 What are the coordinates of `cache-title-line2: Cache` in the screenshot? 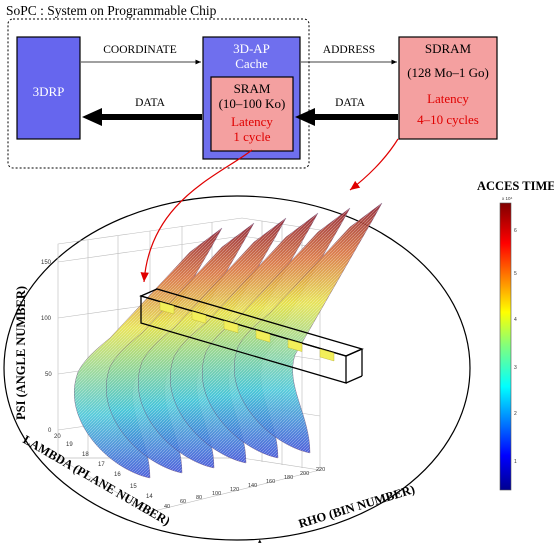 It's located at (251, 63).